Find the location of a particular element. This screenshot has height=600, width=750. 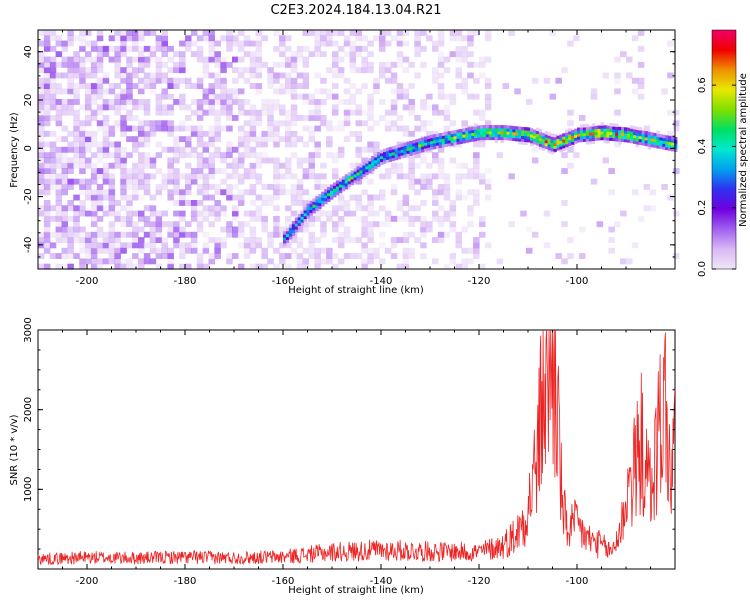

x-tick-label: -200 is located at coordinates (87, 581).